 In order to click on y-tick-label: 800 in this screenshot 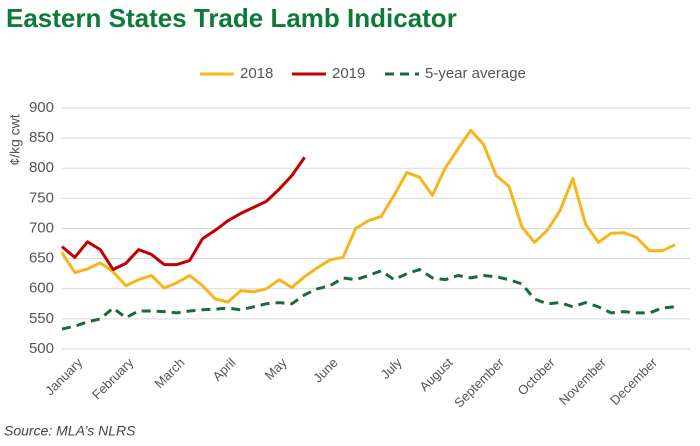, I will do `click(41, 167)`.